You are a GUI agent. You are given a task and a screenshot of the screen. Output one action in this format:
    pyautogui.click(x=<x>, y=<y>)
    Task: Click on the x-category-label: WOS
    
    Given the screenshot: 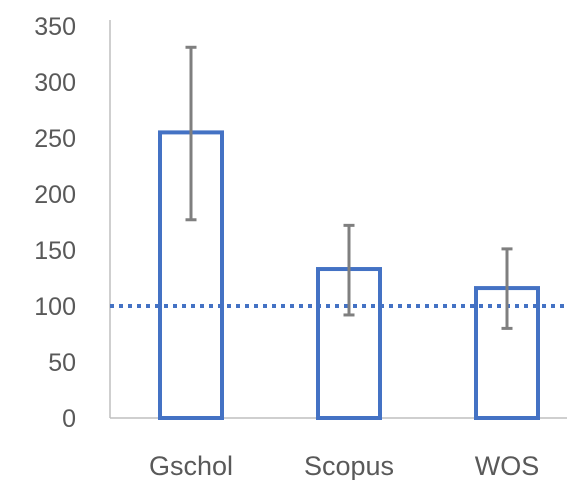 What is the action you would take?
    pyautogui.click(x=507, y=465)
    